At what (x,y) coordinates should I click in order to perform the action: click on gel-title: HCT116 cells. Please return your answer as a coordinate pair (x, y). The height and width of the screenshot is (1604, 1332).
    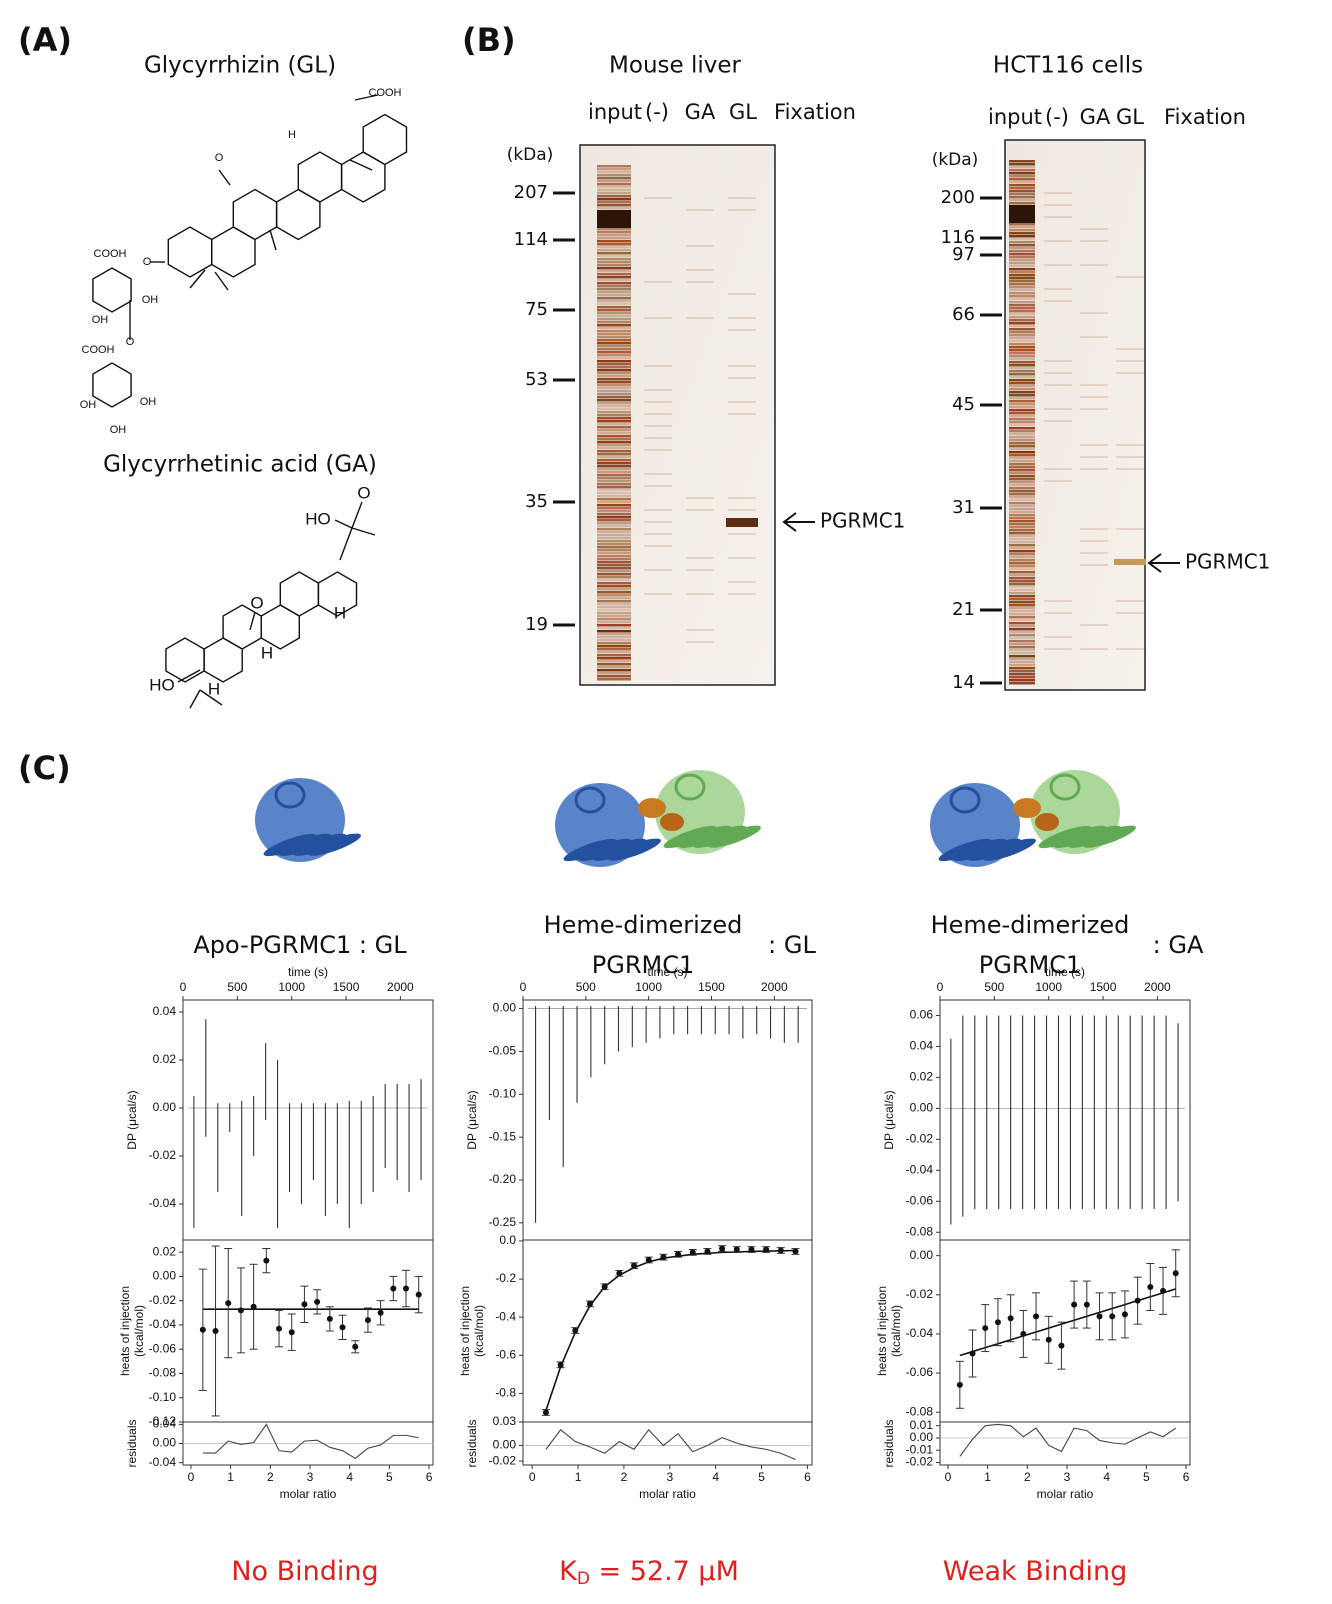
    Looking at the image, I should click on (1068, 66).